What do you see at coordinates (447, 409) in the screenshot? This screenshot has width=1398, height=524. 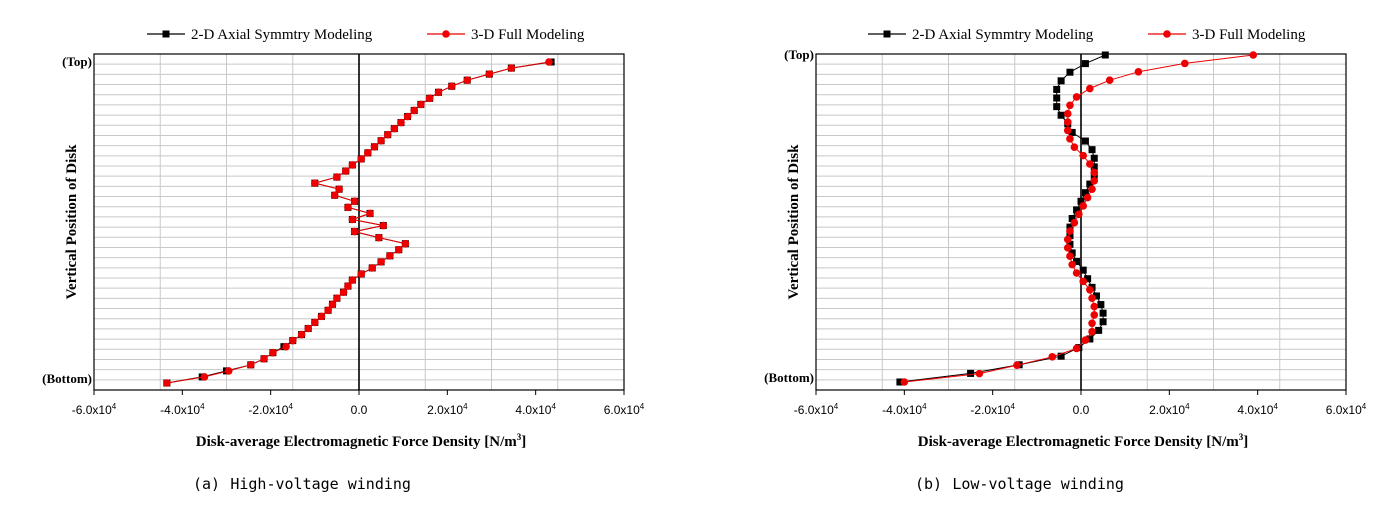 I see `x-tick-label: 2.0x10⁴` at bounding box center [447, 409].